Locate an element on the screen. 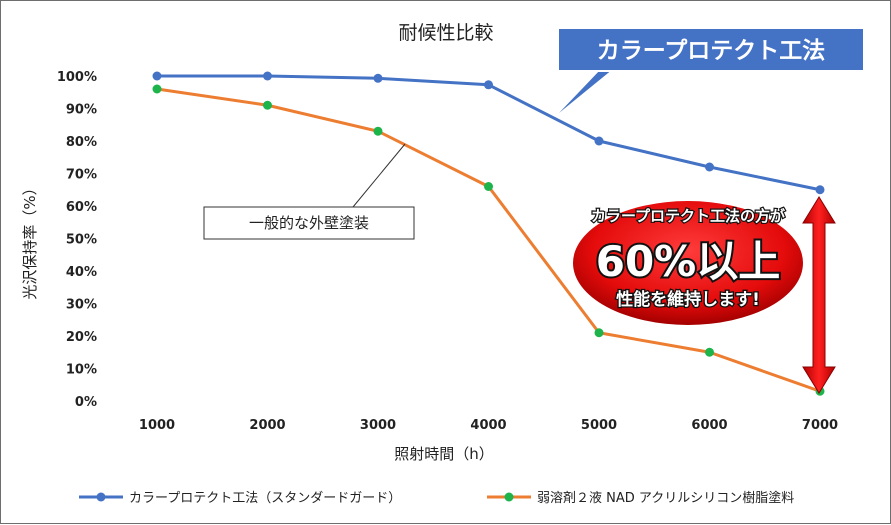 Image resolution: width=891 pixels, height=525 pixels. orange-callout: 一般的な外壁塗装 is located at coordinates (309, 191).